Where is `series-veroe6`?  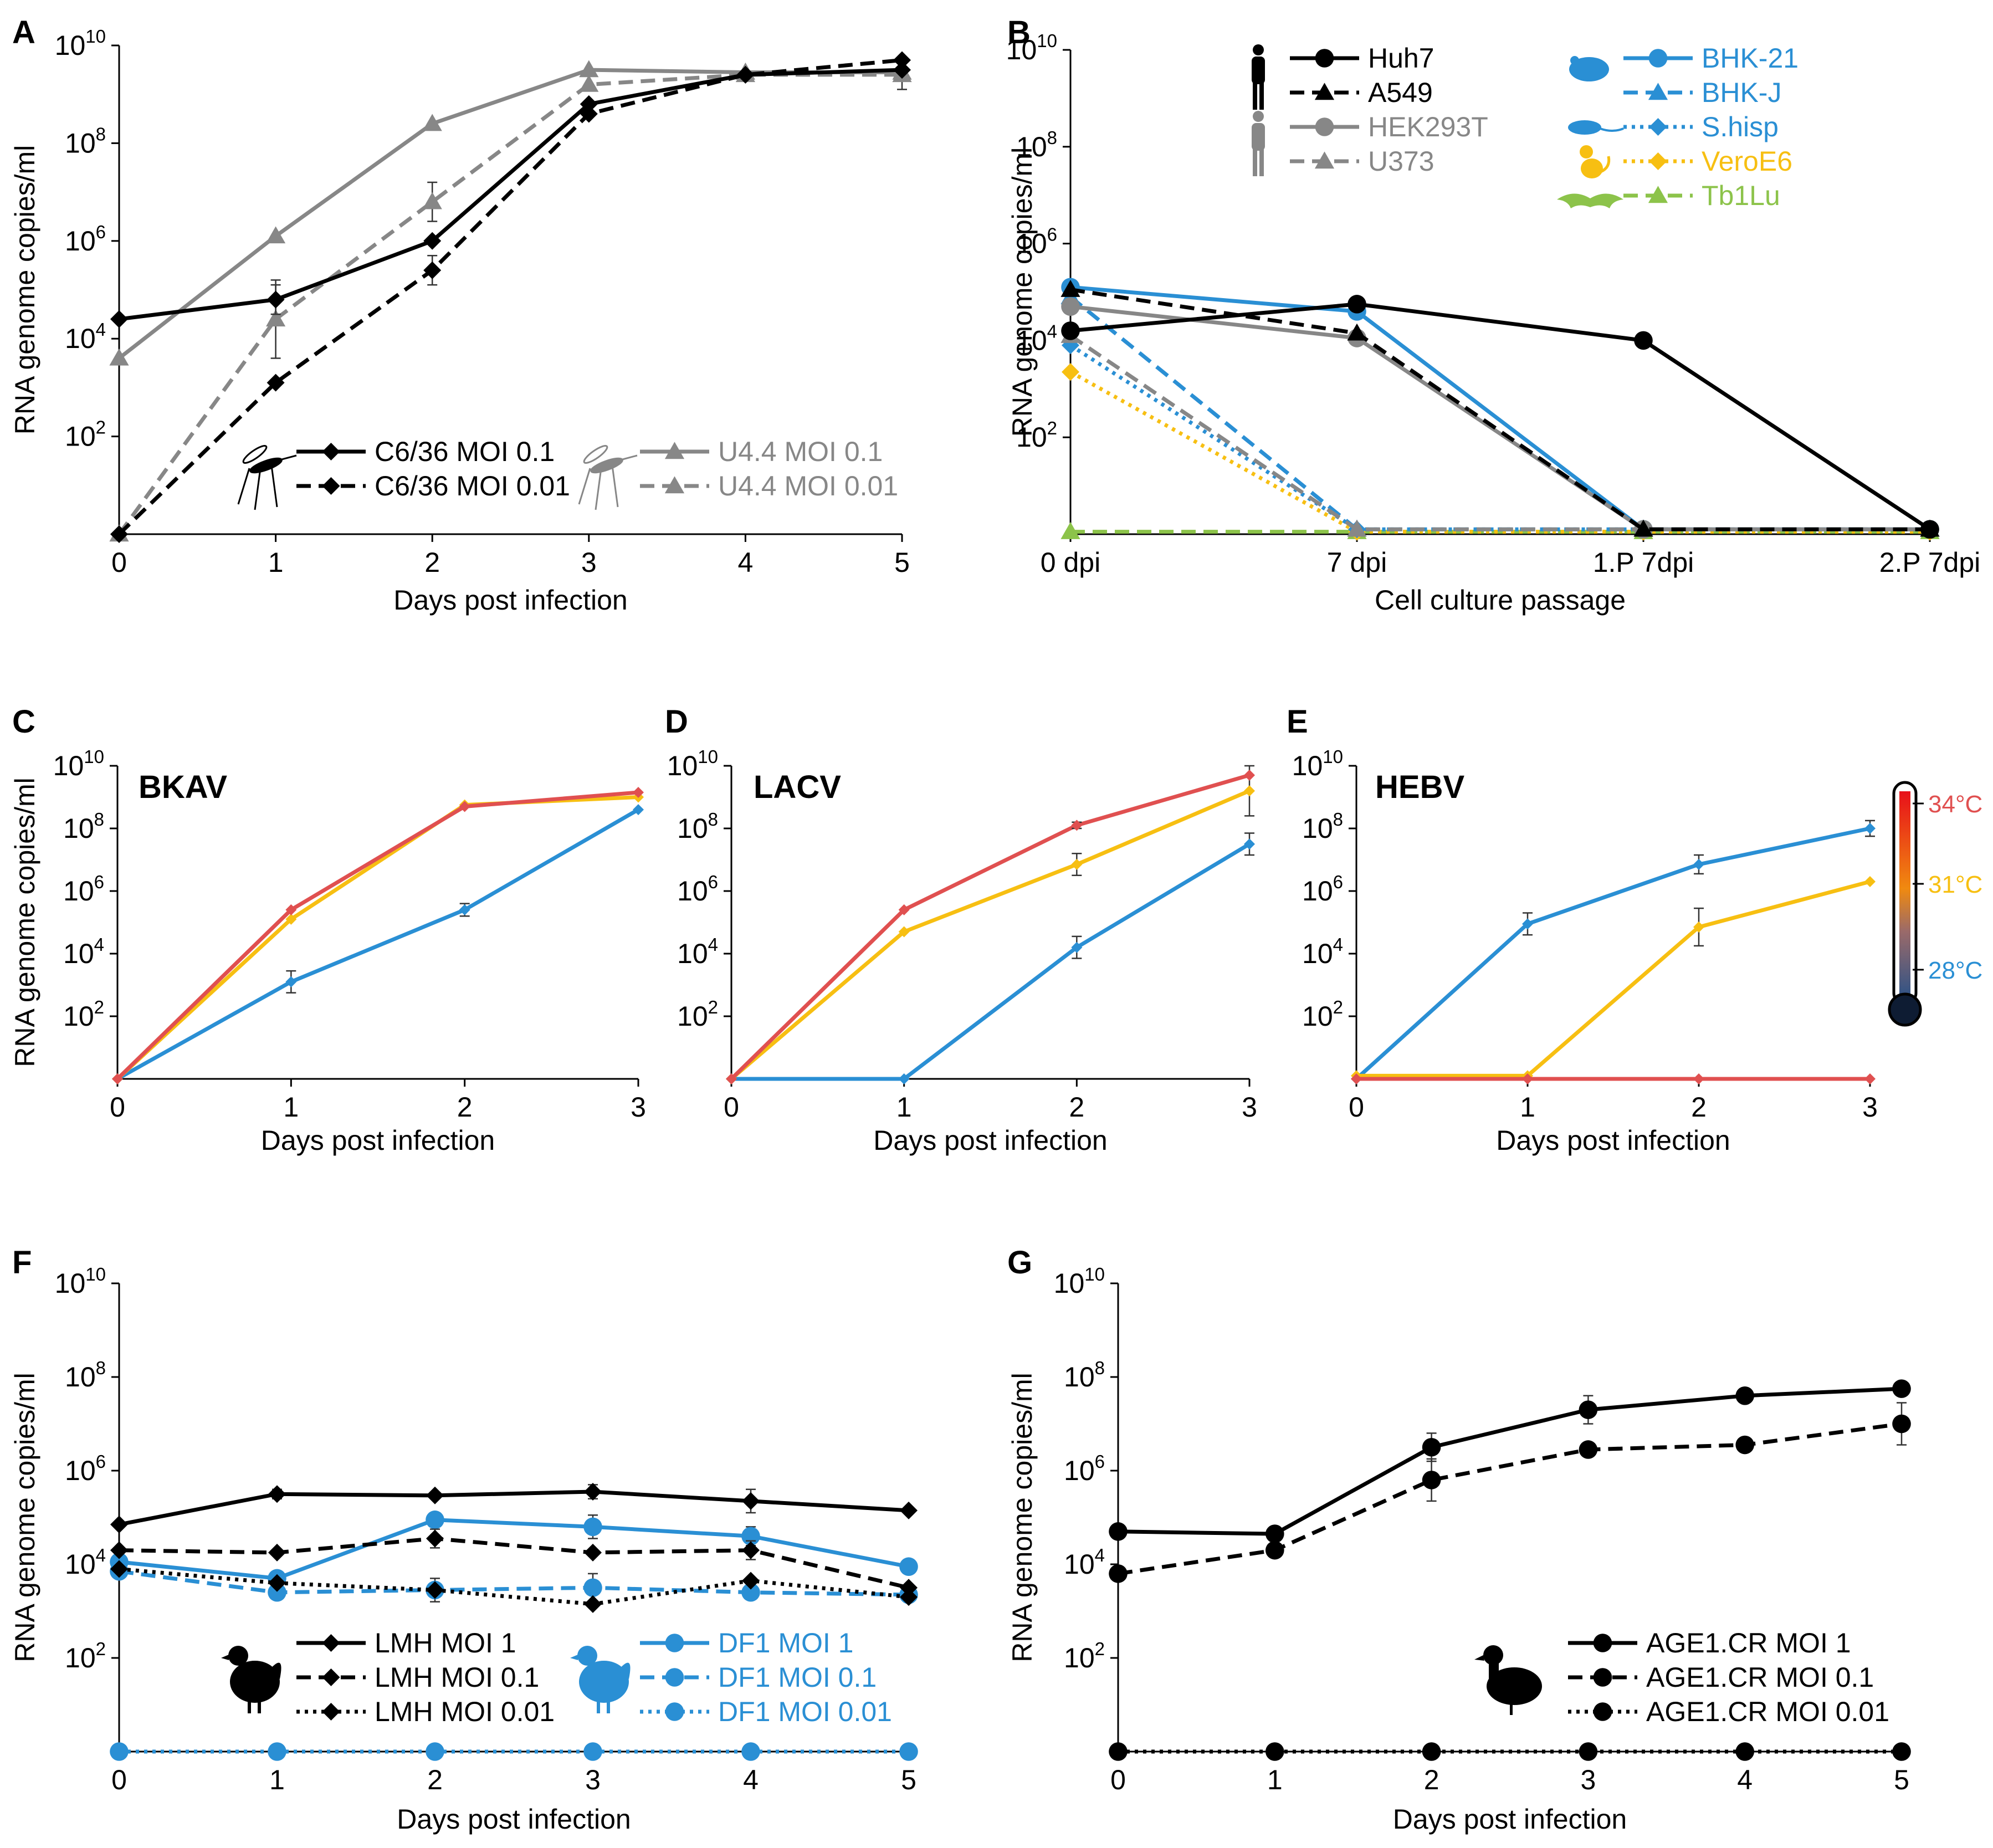 series-veroe6 is located at coordinates (1500, 452).